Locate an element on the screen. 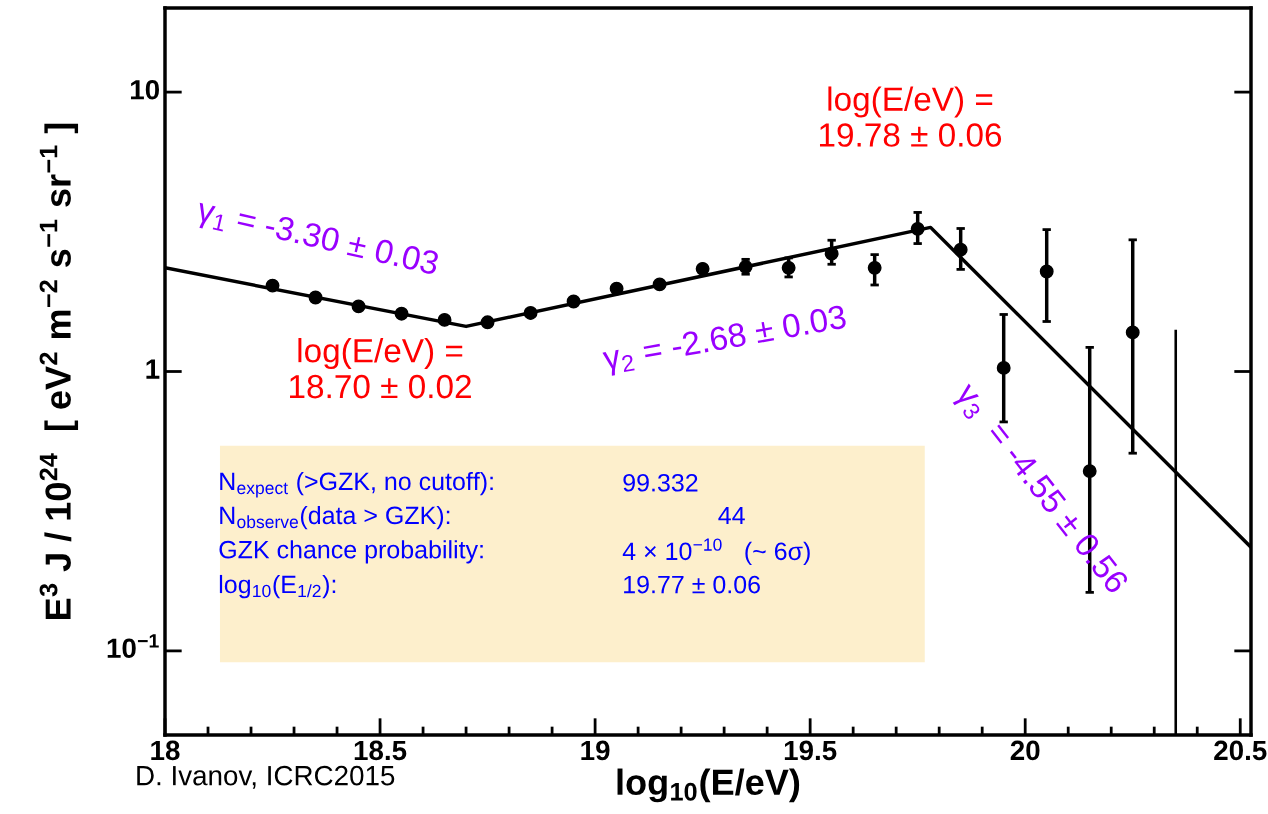 The image size is (1268, 814). annotation: log$_{10}$(E$_{1/2}$): is located at coordinates (277, 586).